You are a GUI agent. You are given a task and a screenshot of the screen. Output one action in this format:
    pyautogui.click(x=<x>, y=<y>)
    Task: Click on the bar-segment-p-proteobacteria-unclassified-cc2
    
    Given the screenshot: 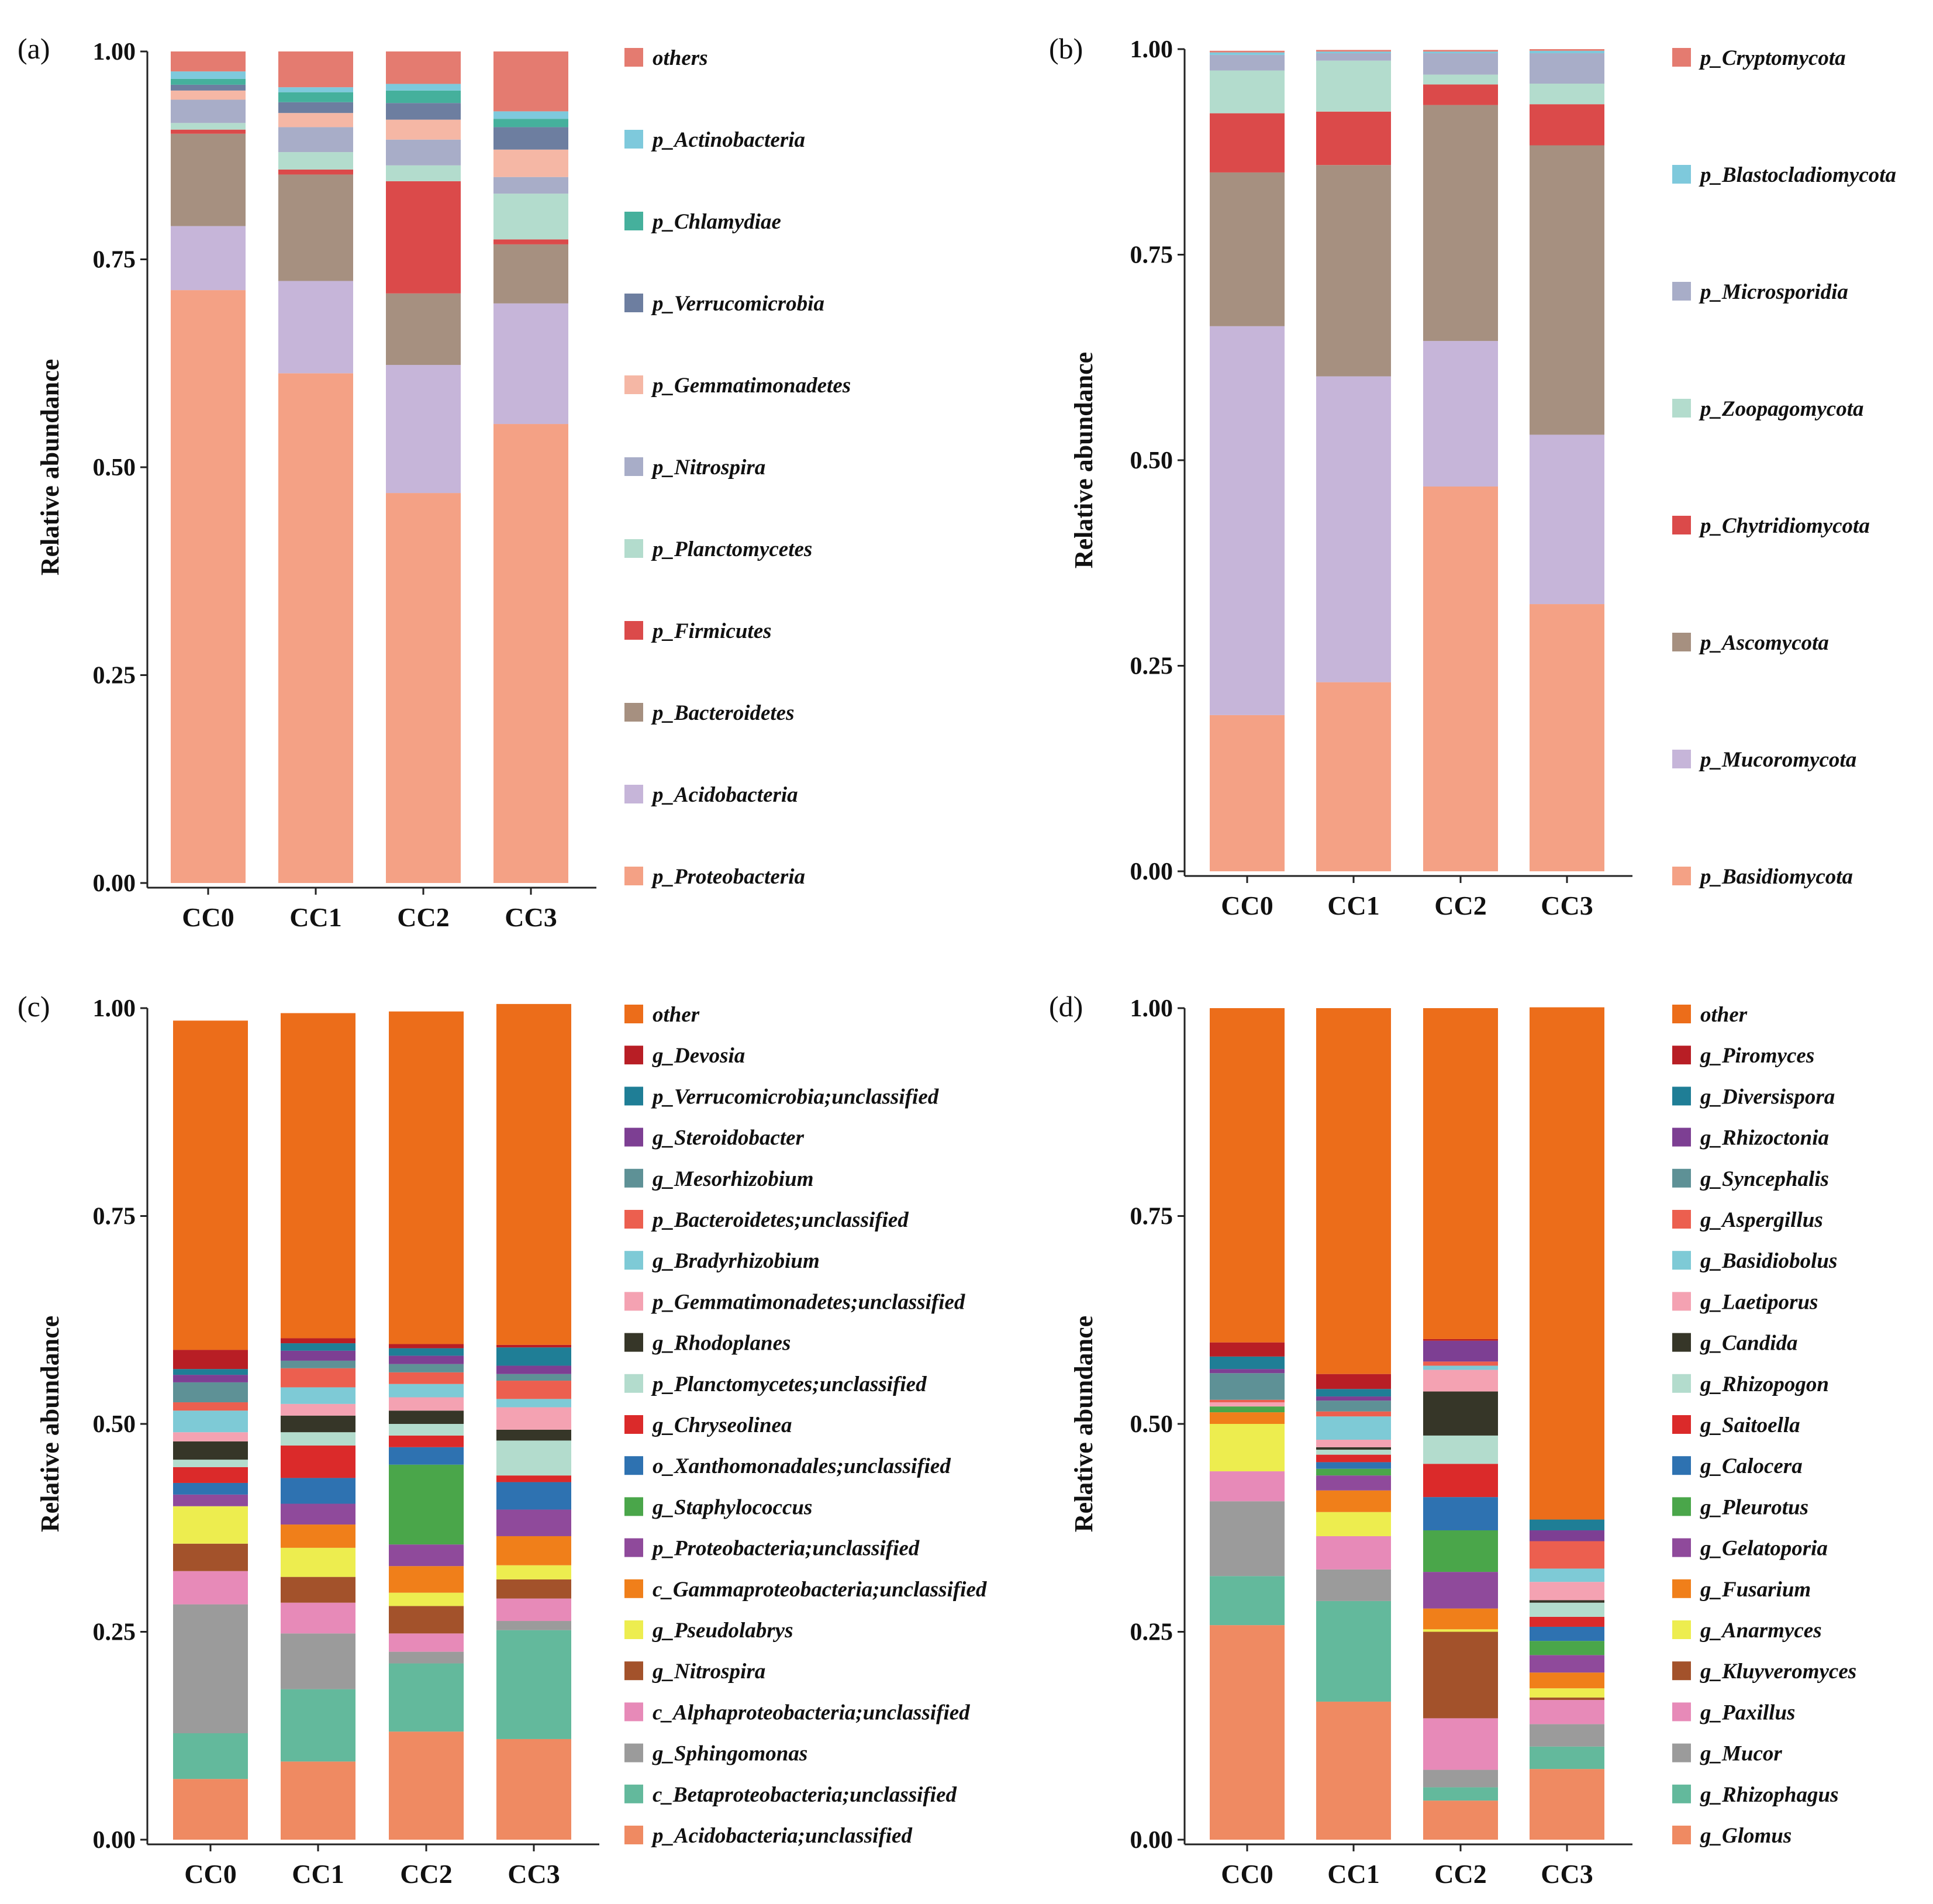 What is the action you would take?
    pyautogui.click(x=426, y=1555)
    